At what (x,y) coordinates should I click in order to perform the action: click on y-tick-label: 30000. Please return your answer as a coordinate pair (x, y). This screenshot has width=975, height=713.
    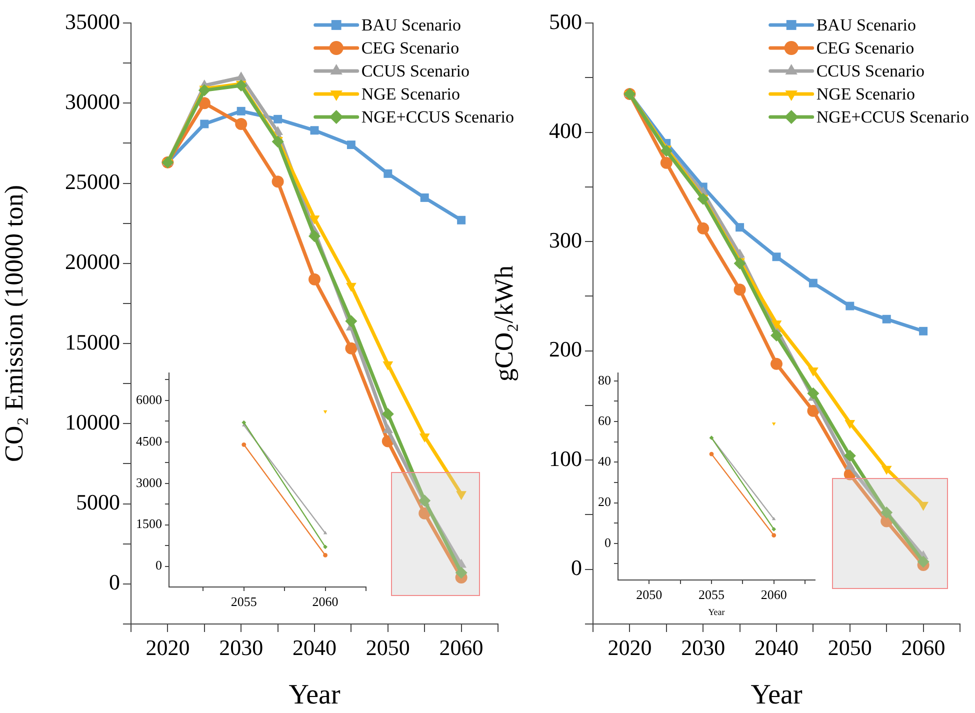
    Looking at the image, I should click on (92, 101).